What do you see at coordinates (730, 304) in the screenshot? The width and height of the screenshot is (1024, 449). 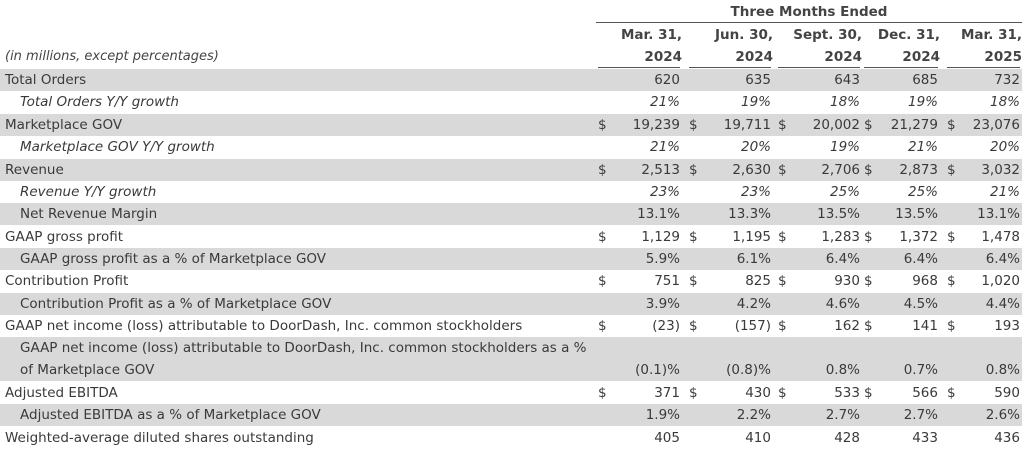 I see `table-cell: 4.2%` at bounding box center [730, 304].